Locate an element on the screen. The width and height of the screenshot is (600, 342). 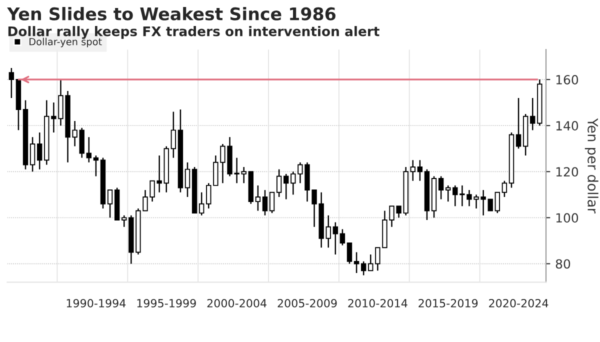
y-tick-label: 120 is located at coordinates (567, 172).